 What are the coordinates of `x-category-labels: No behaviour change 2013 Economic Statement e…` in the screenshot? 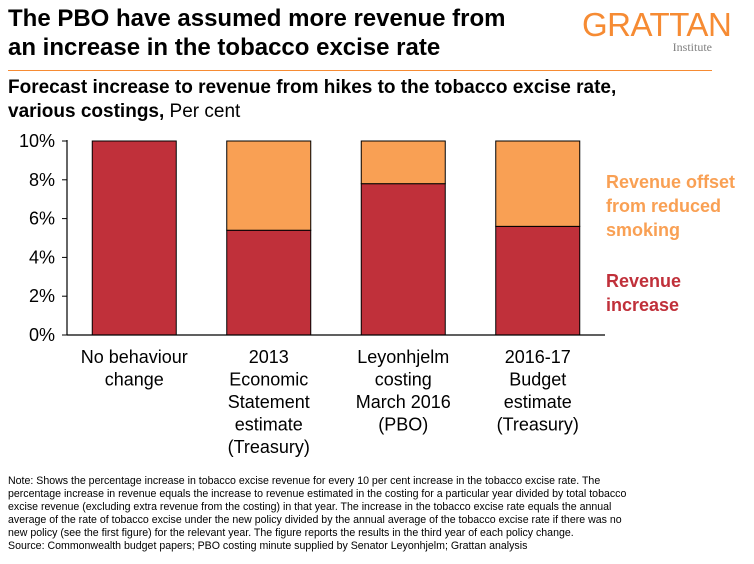 It's located at (330, 402).